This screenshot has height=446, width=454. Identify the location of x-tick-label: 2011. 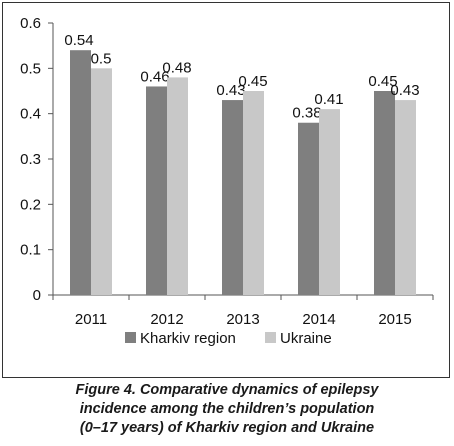
(91, 319).